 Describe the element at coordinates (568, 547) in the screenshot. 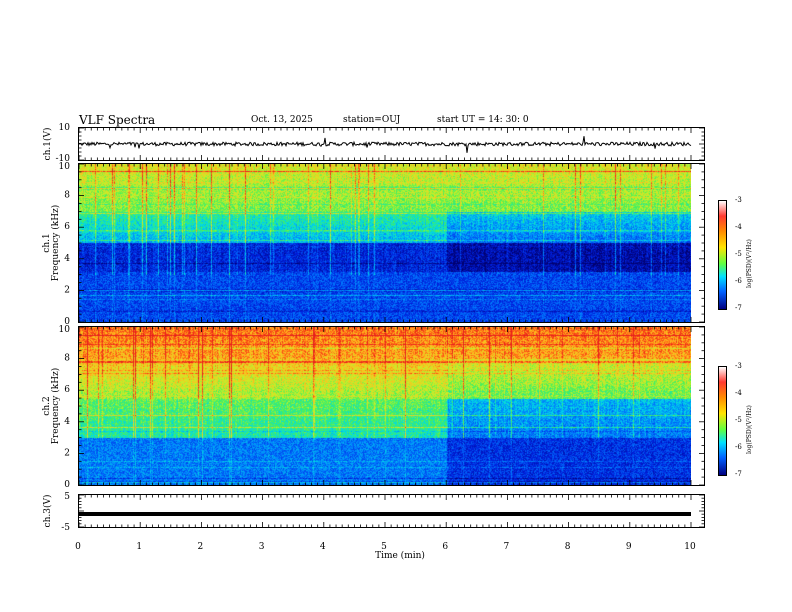

I see `x-tick-label: 8` at that location.